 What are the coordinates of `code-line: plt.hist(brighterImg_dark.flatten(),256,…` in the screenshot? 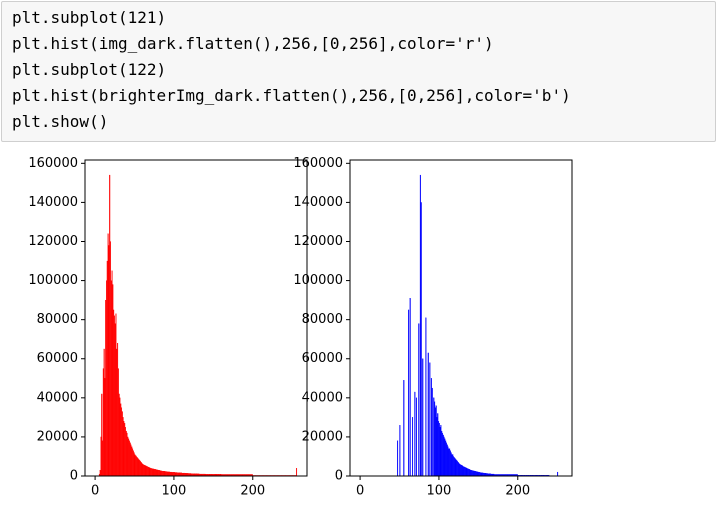 It's located at (291, 95).